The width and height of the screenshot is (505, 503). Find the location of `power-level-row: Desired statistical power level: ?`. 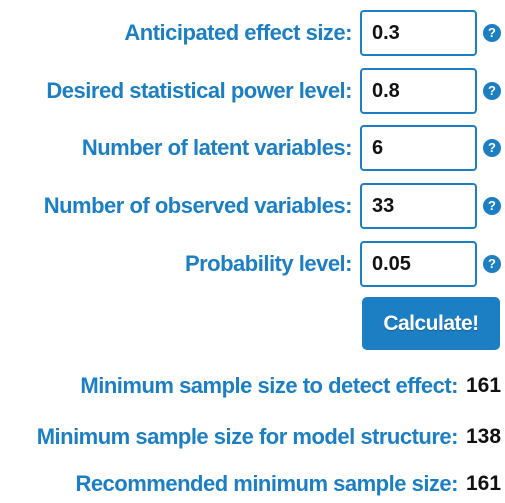

power-level-row: Desired statistical power level: ? is located at coordinates (252, 91).